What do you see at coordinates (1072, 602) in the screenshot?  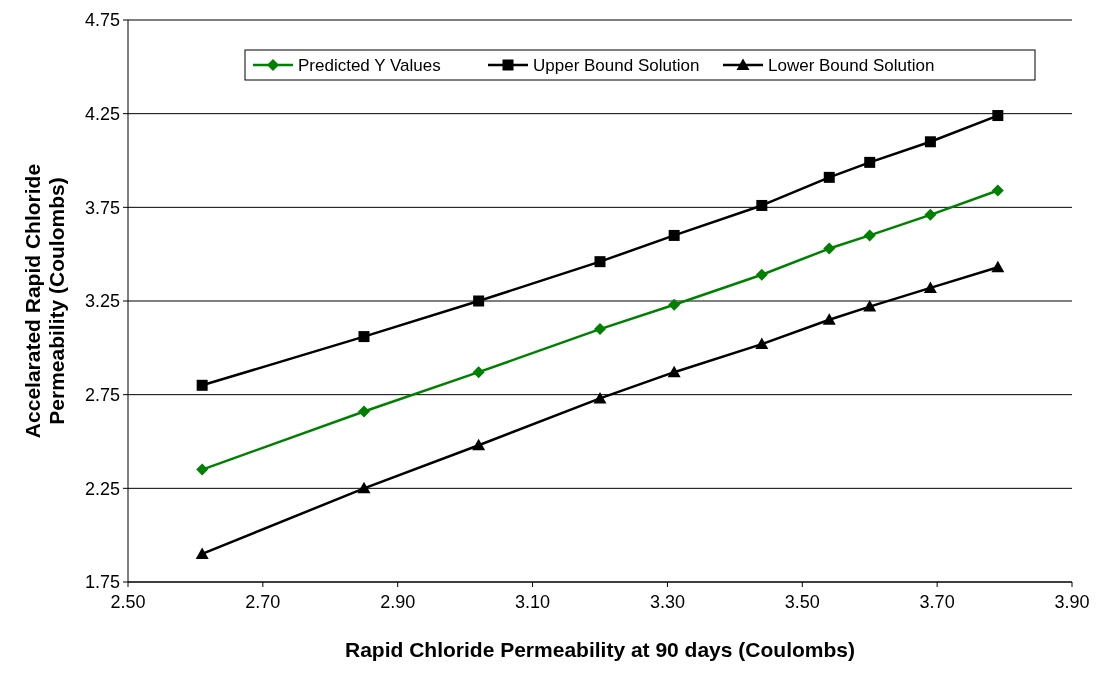 I see `x-tick-label: 3.90` at bounding box center [1072, 602].